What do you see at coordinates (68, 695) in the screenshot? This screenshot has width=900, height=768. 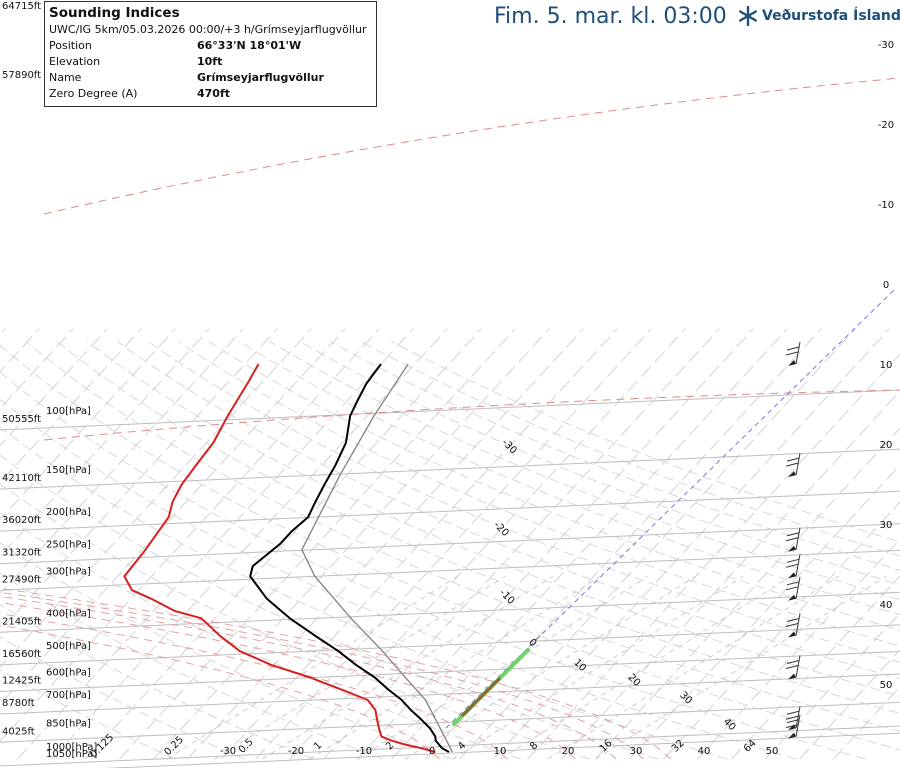 I see `pressure-label: 700[hPa]` at bounding box center [68, 695].